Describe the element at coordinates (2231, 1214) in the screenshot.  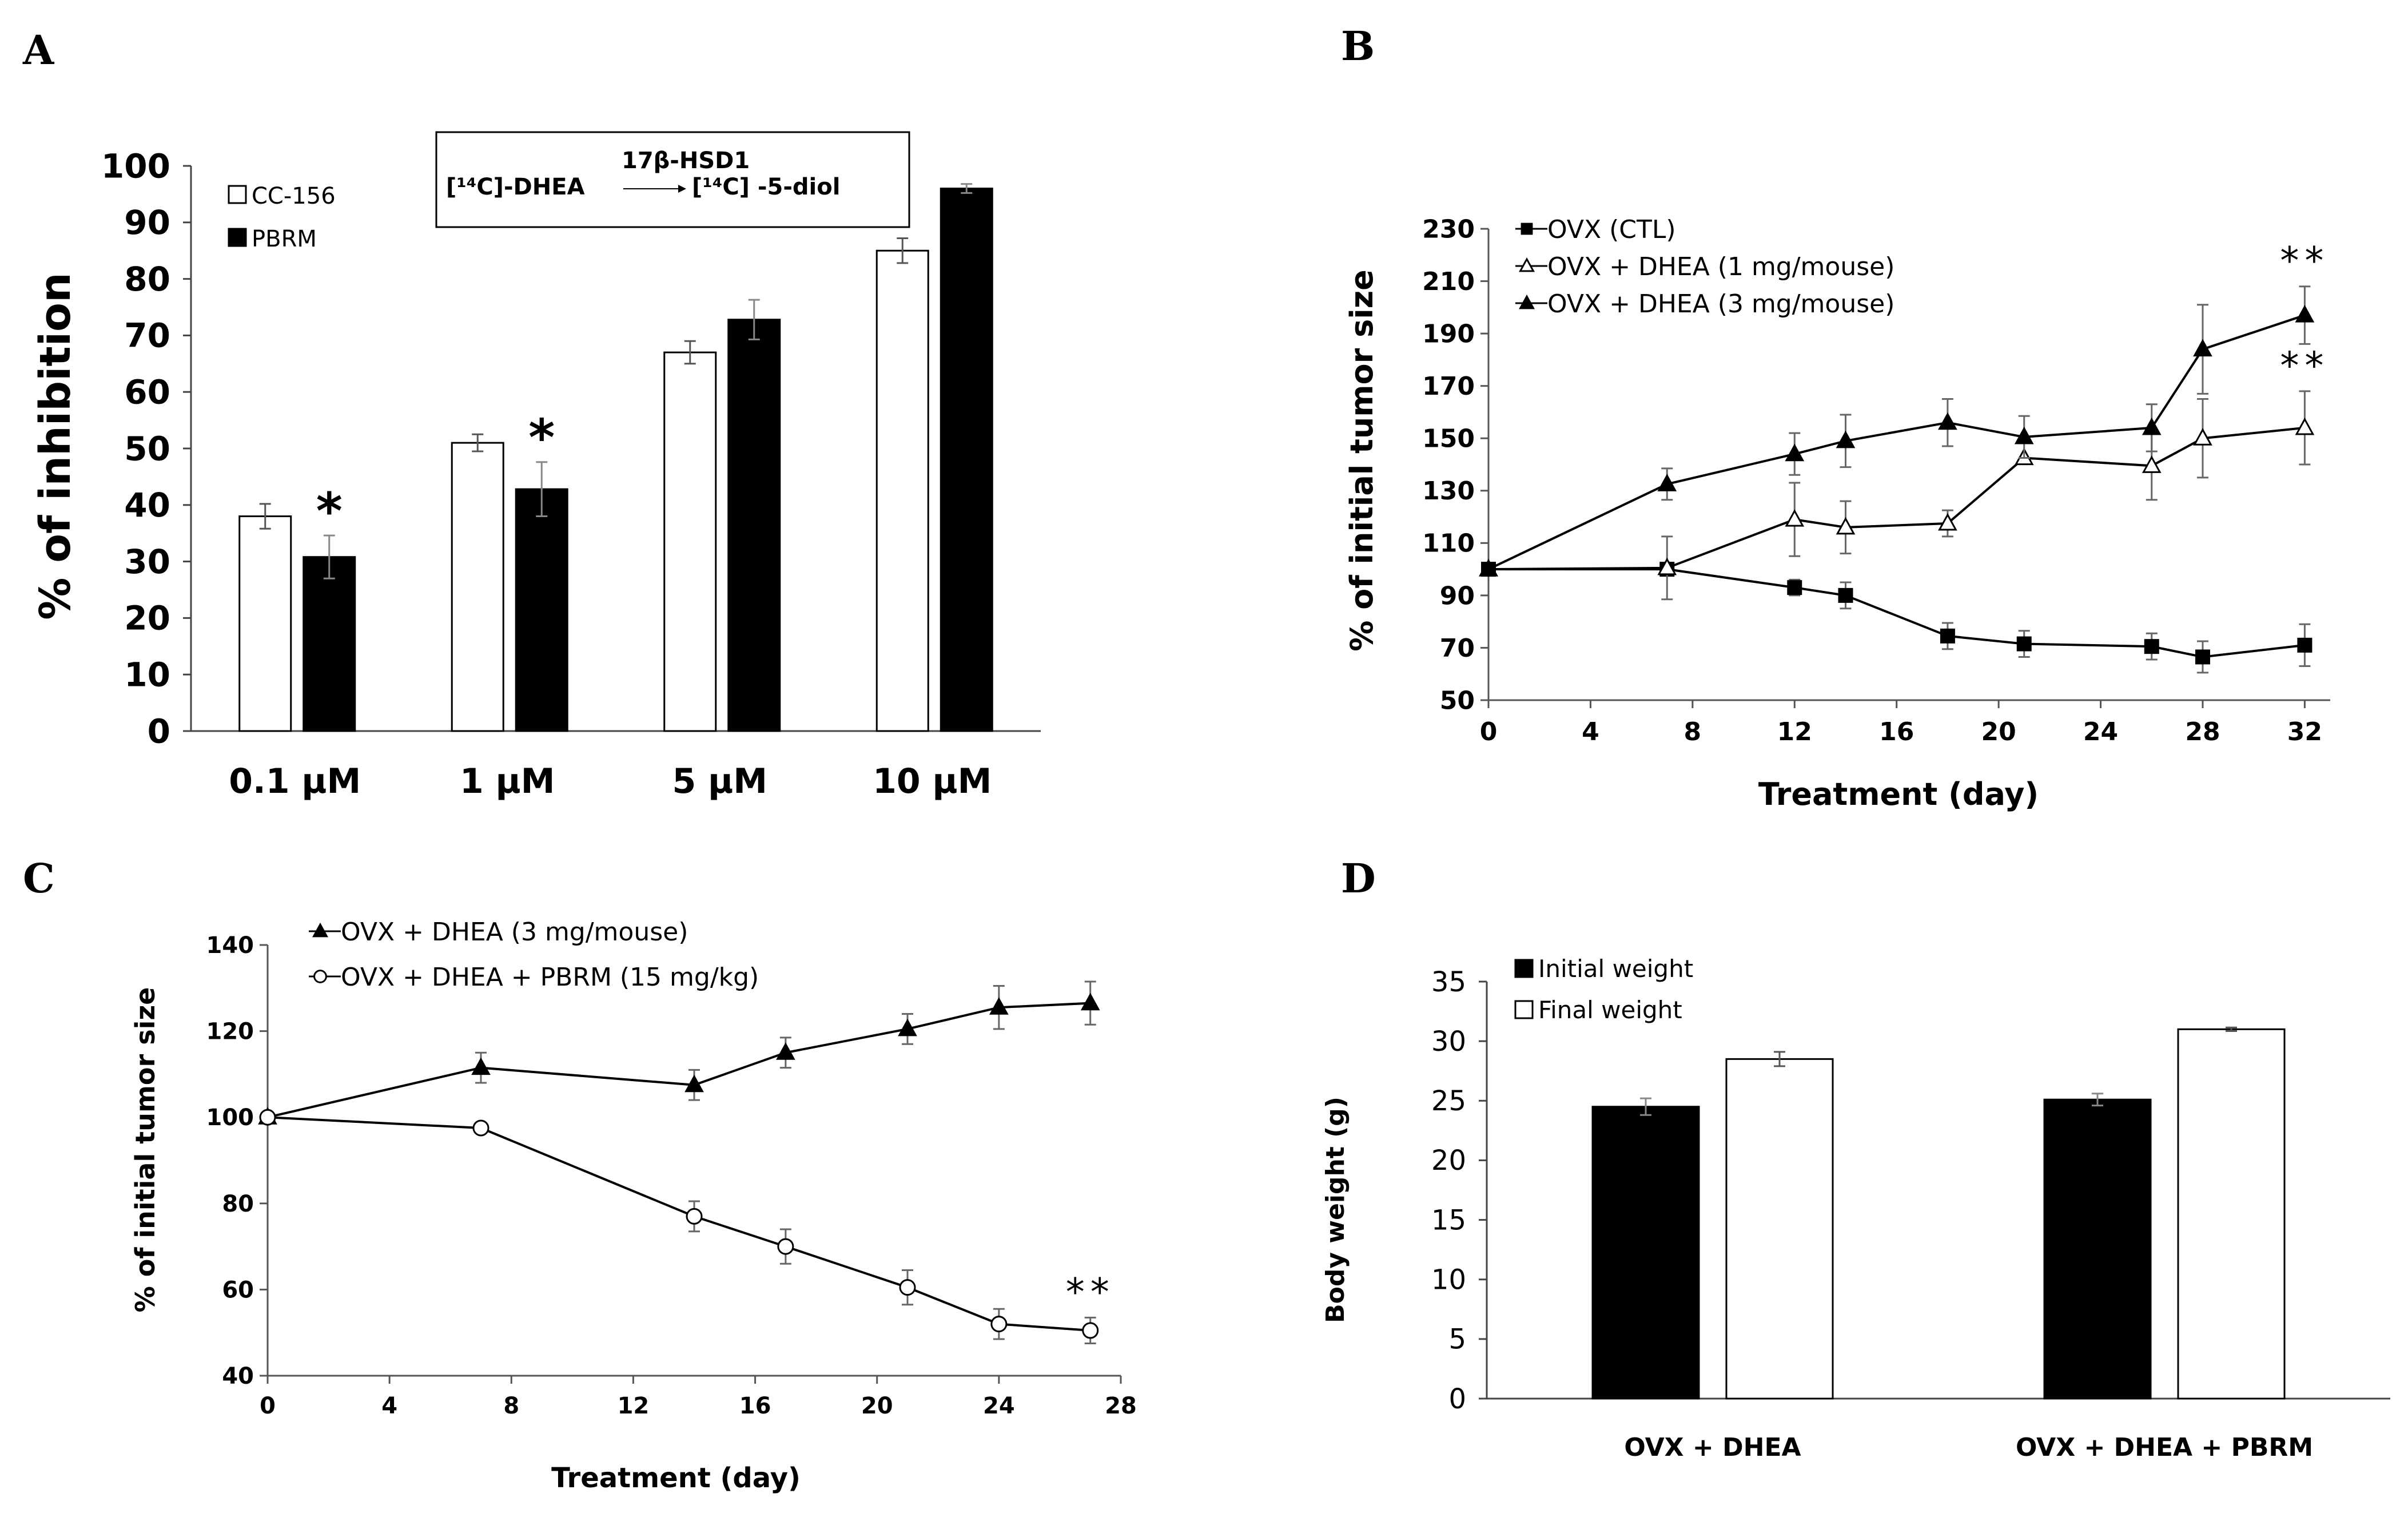
I see `bar-final-weight-ovx-dhea-pbrm` at that location.